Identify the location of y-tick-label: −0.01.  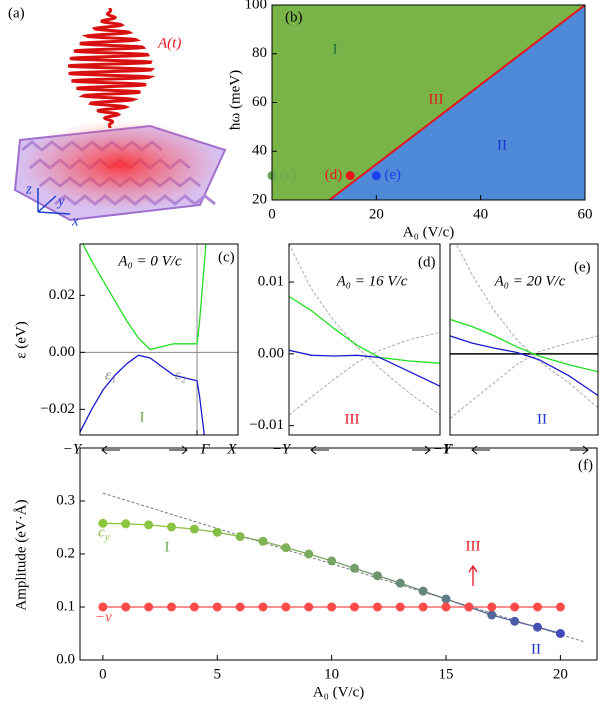
(266, 425).